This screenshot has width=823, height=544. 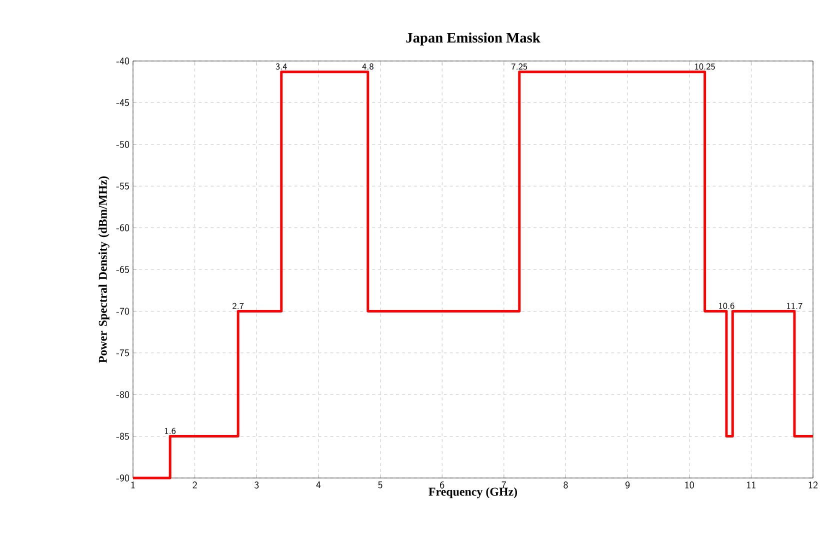 What do you see at coordinates (122, 269) in the screenshot?
I see `y-tick-label: -65` at bounding box center [122, 269].